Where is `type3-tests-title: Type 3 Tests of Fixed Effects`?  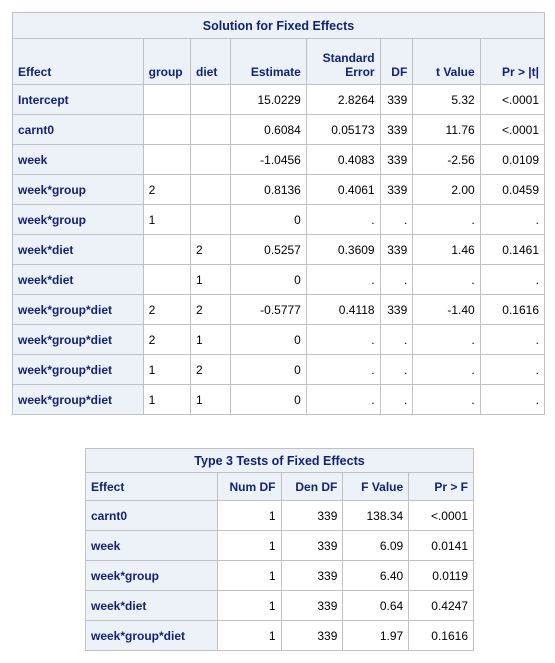
type3-tests-title: Type 3 Tests of Fixed Effects is located at coordinates (279, 460).